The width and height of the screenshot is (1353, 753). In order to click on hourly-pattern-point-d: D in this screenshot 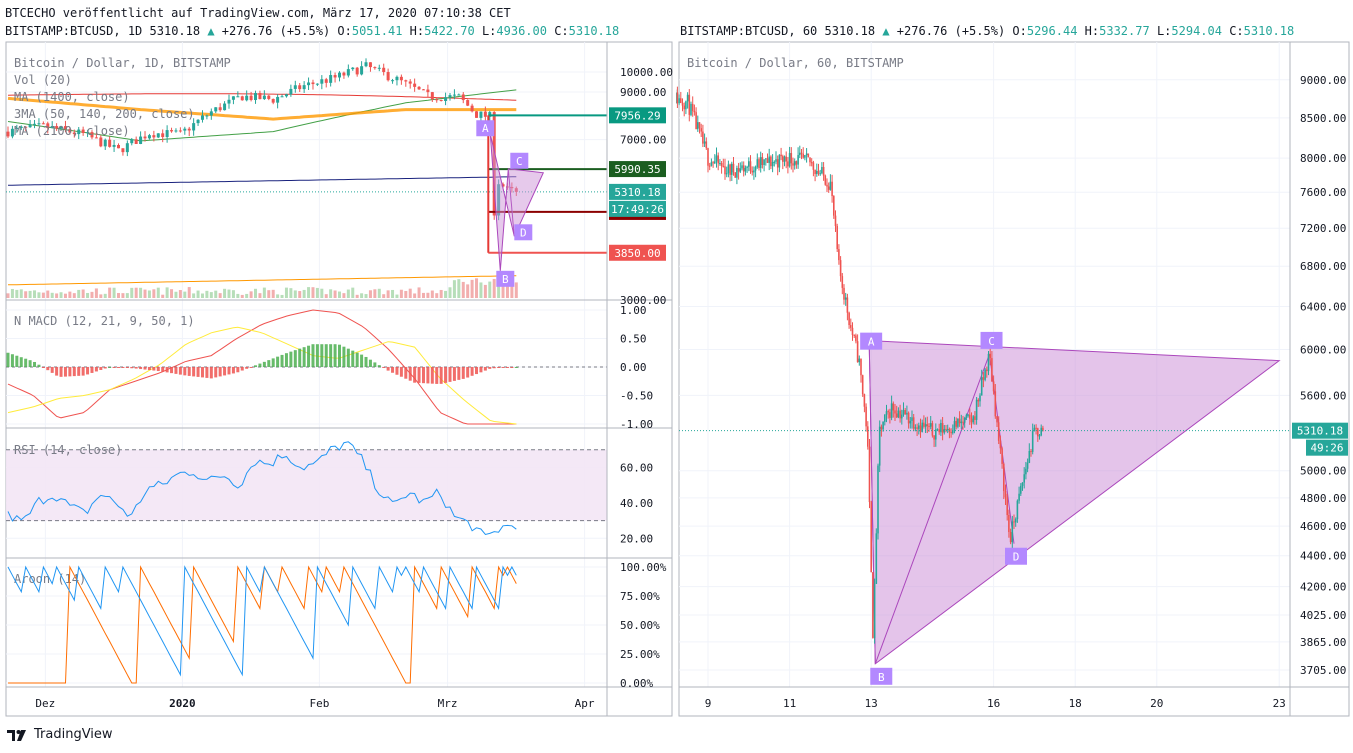, I will do `click(1016, 557)`.